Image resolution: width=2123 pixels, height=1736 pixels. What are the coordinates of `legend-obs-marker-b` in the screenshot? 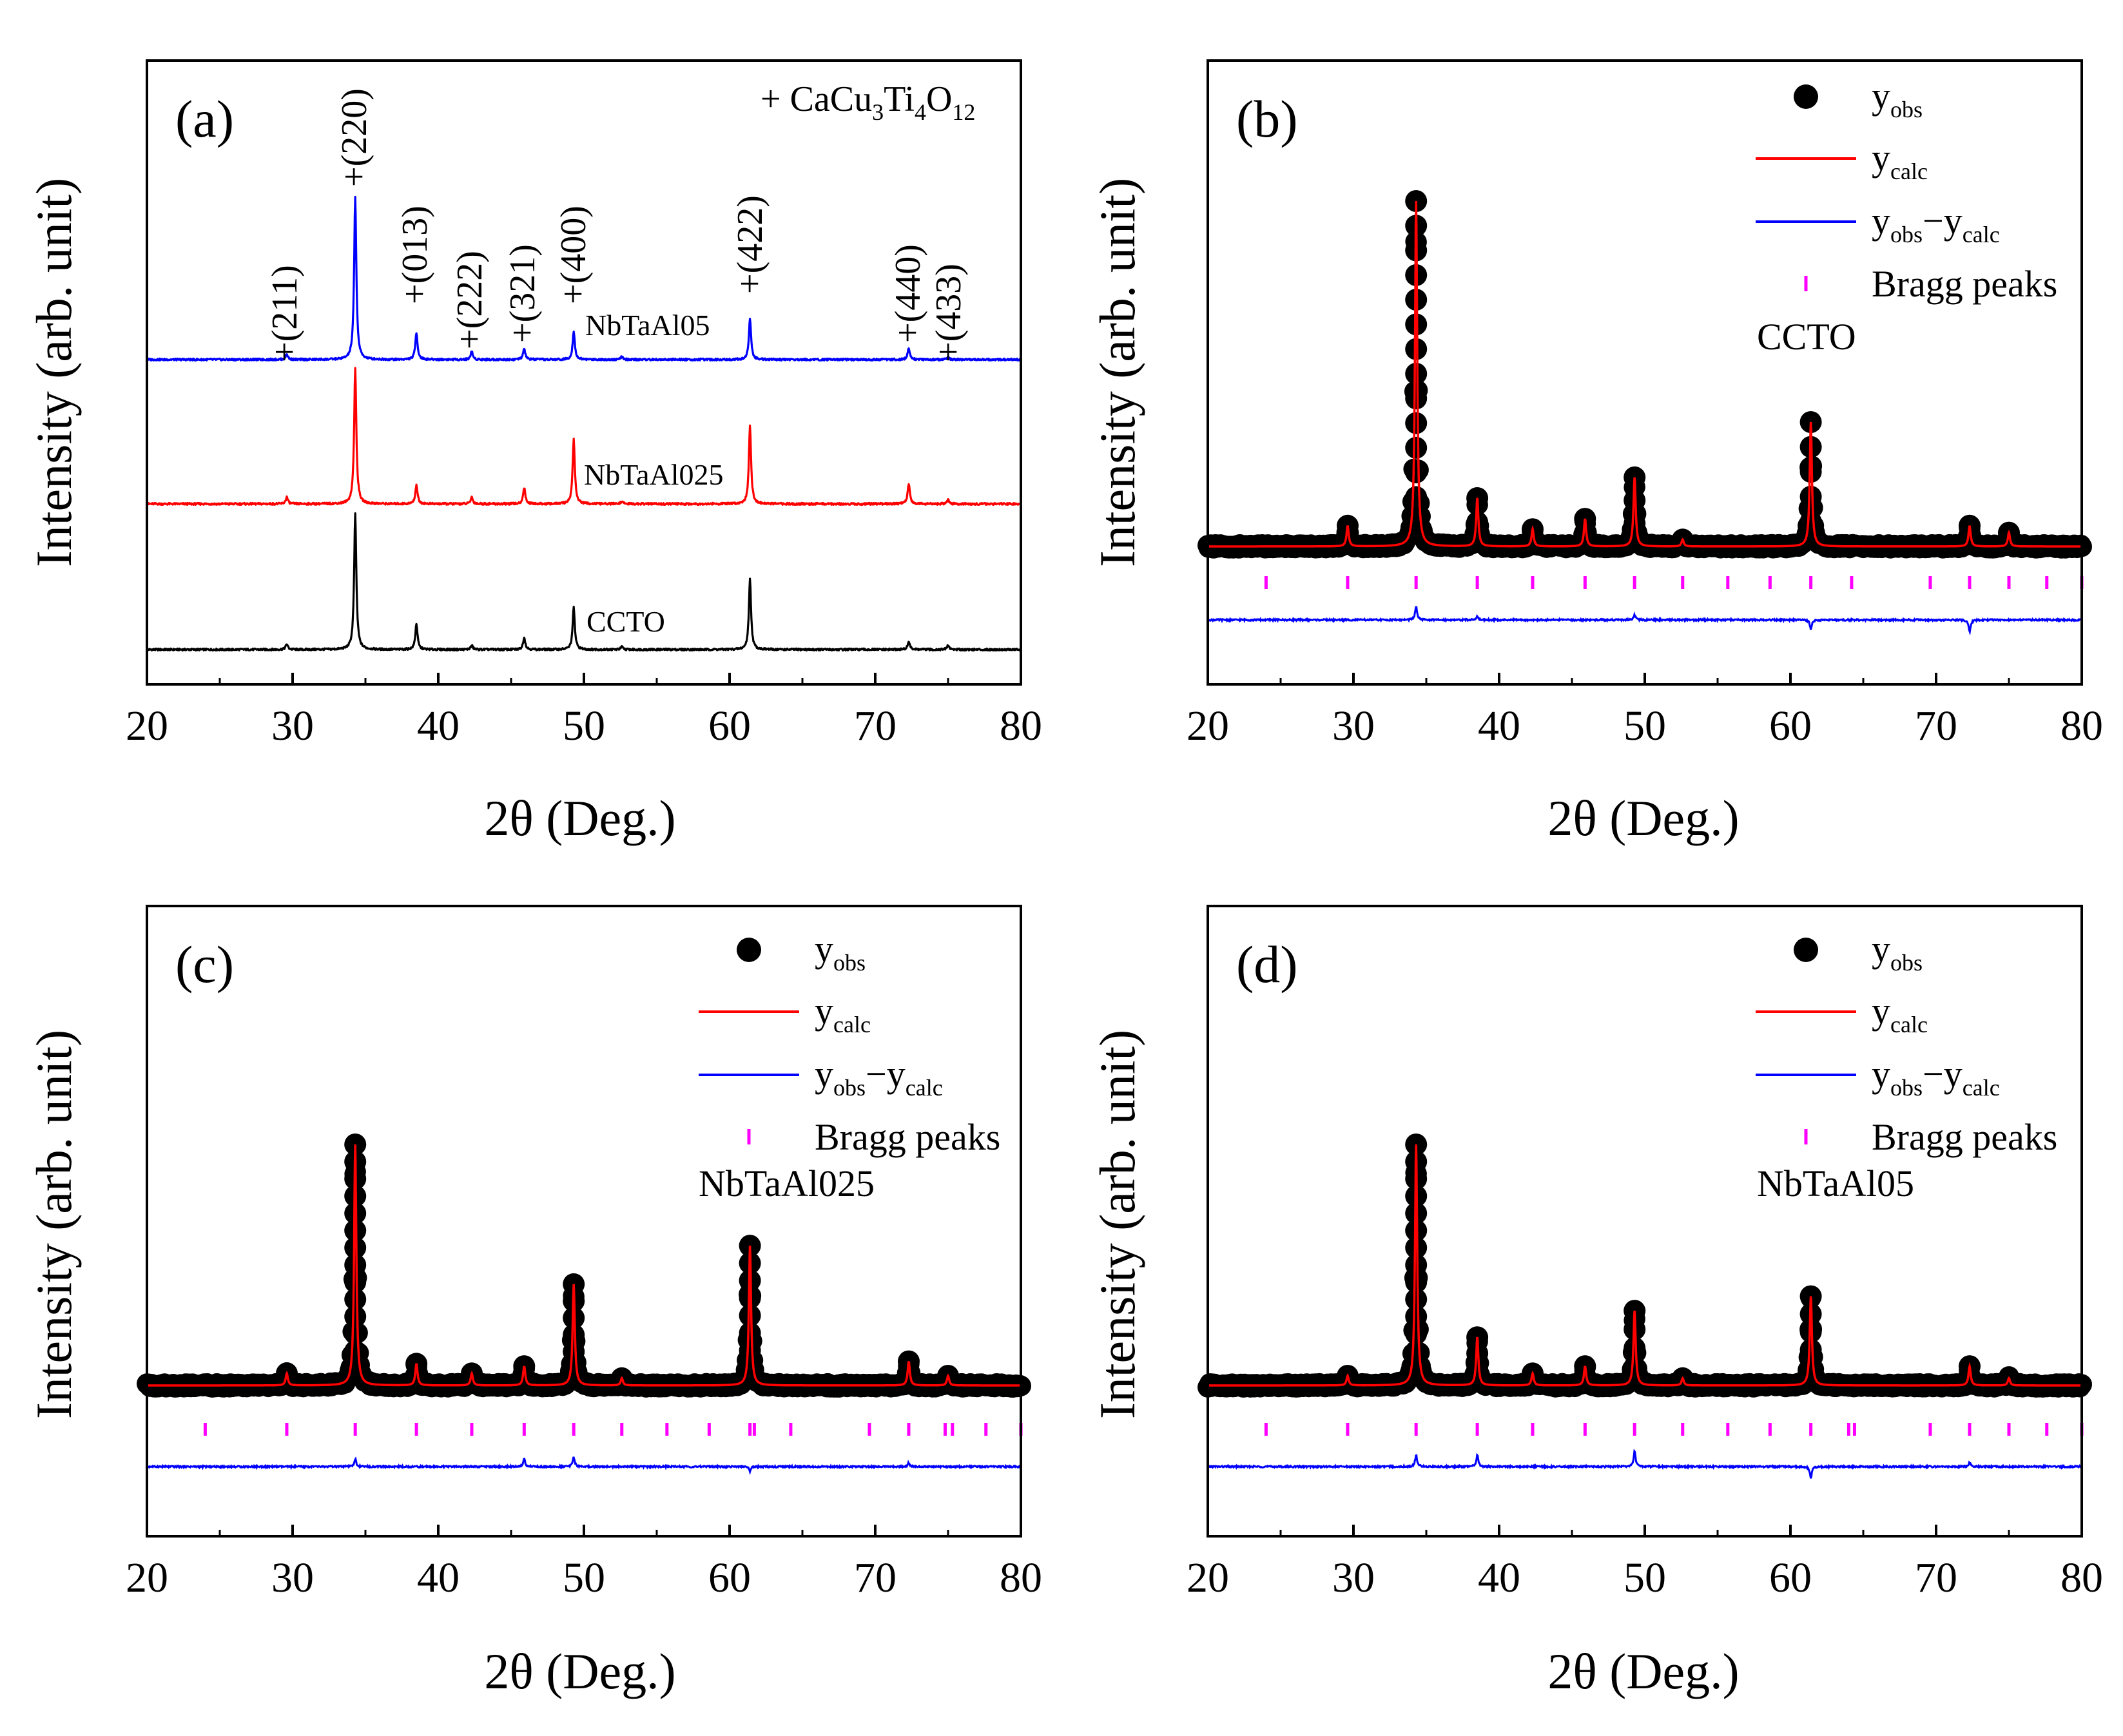 It's located at (1806, 97).